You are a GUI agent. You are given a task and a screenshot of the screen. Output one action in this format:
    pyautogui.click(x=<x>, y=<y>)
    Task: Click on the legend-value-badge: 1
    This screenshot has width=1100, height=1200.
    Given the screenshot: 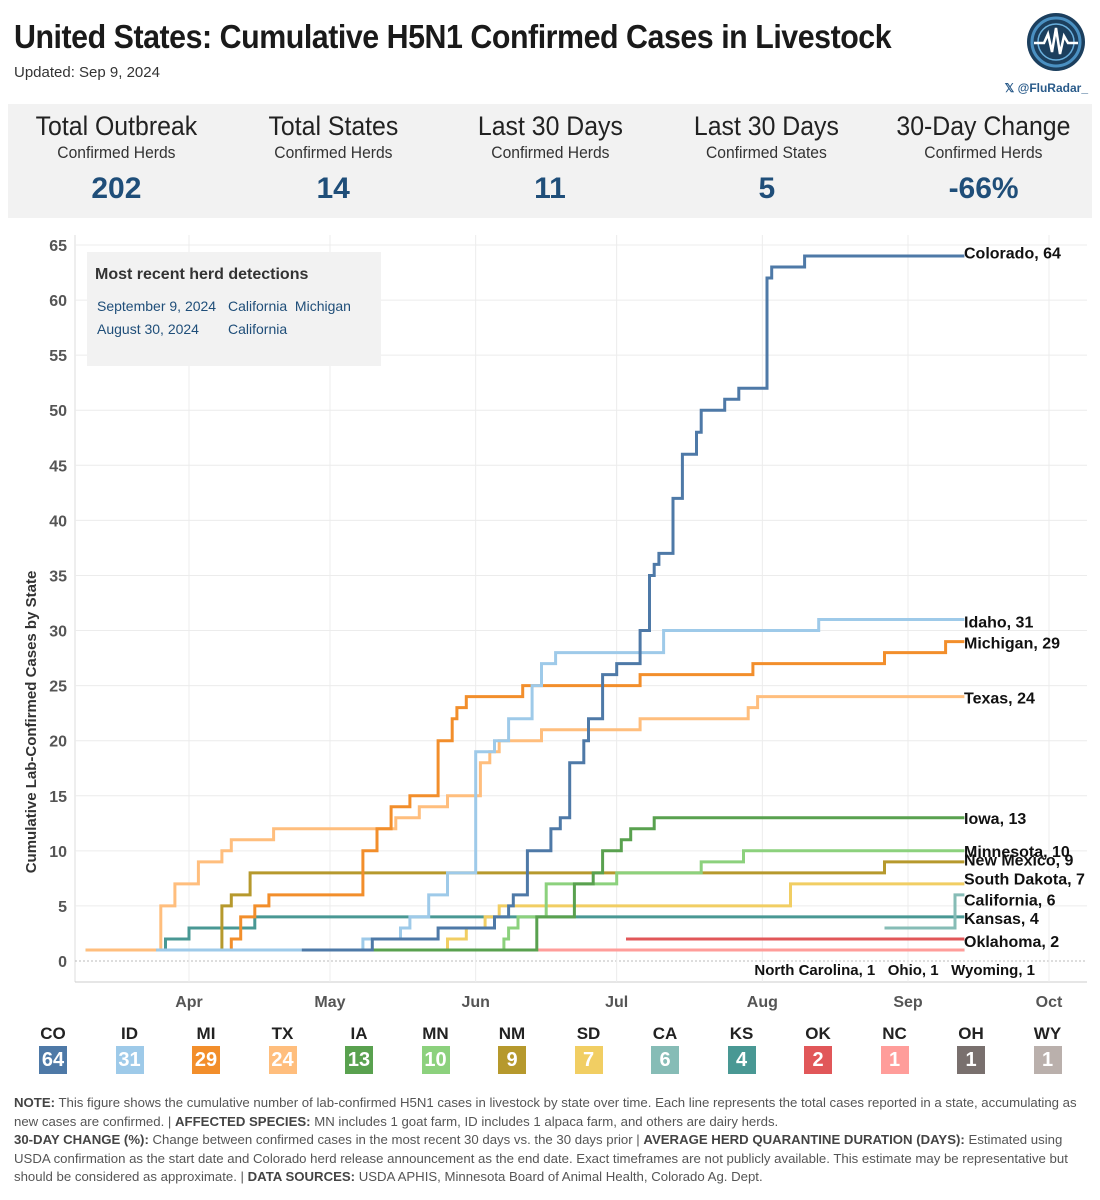 What is the action you would take?
    pyautogui.click(x=971, y=1060)
    